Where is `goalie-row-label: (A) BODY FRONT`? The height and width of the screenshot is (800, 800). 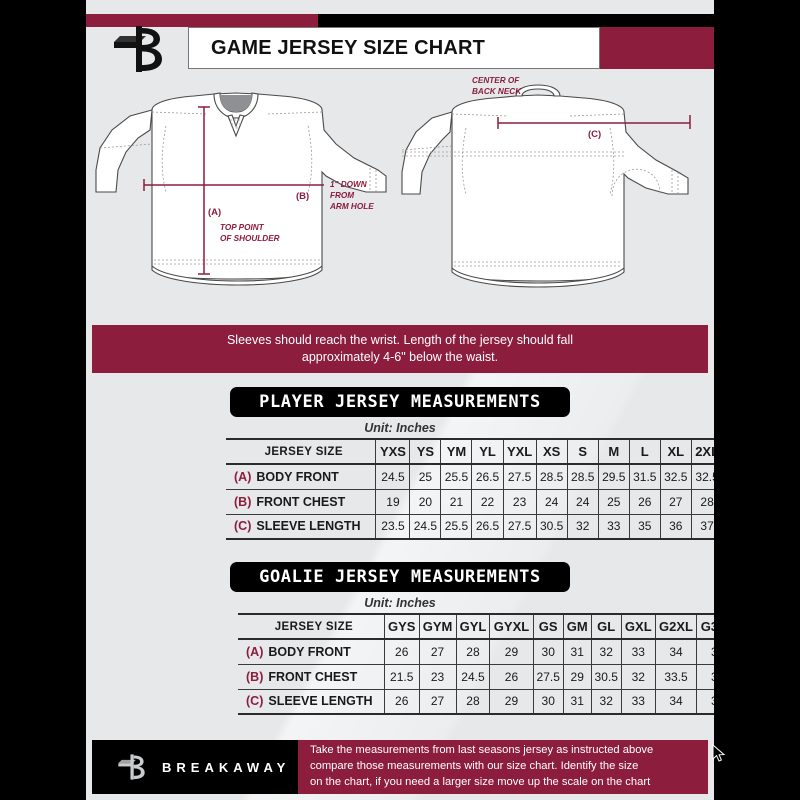
goalie-row-label: (A) BODY FRONT is located at coordinates (311, 651).